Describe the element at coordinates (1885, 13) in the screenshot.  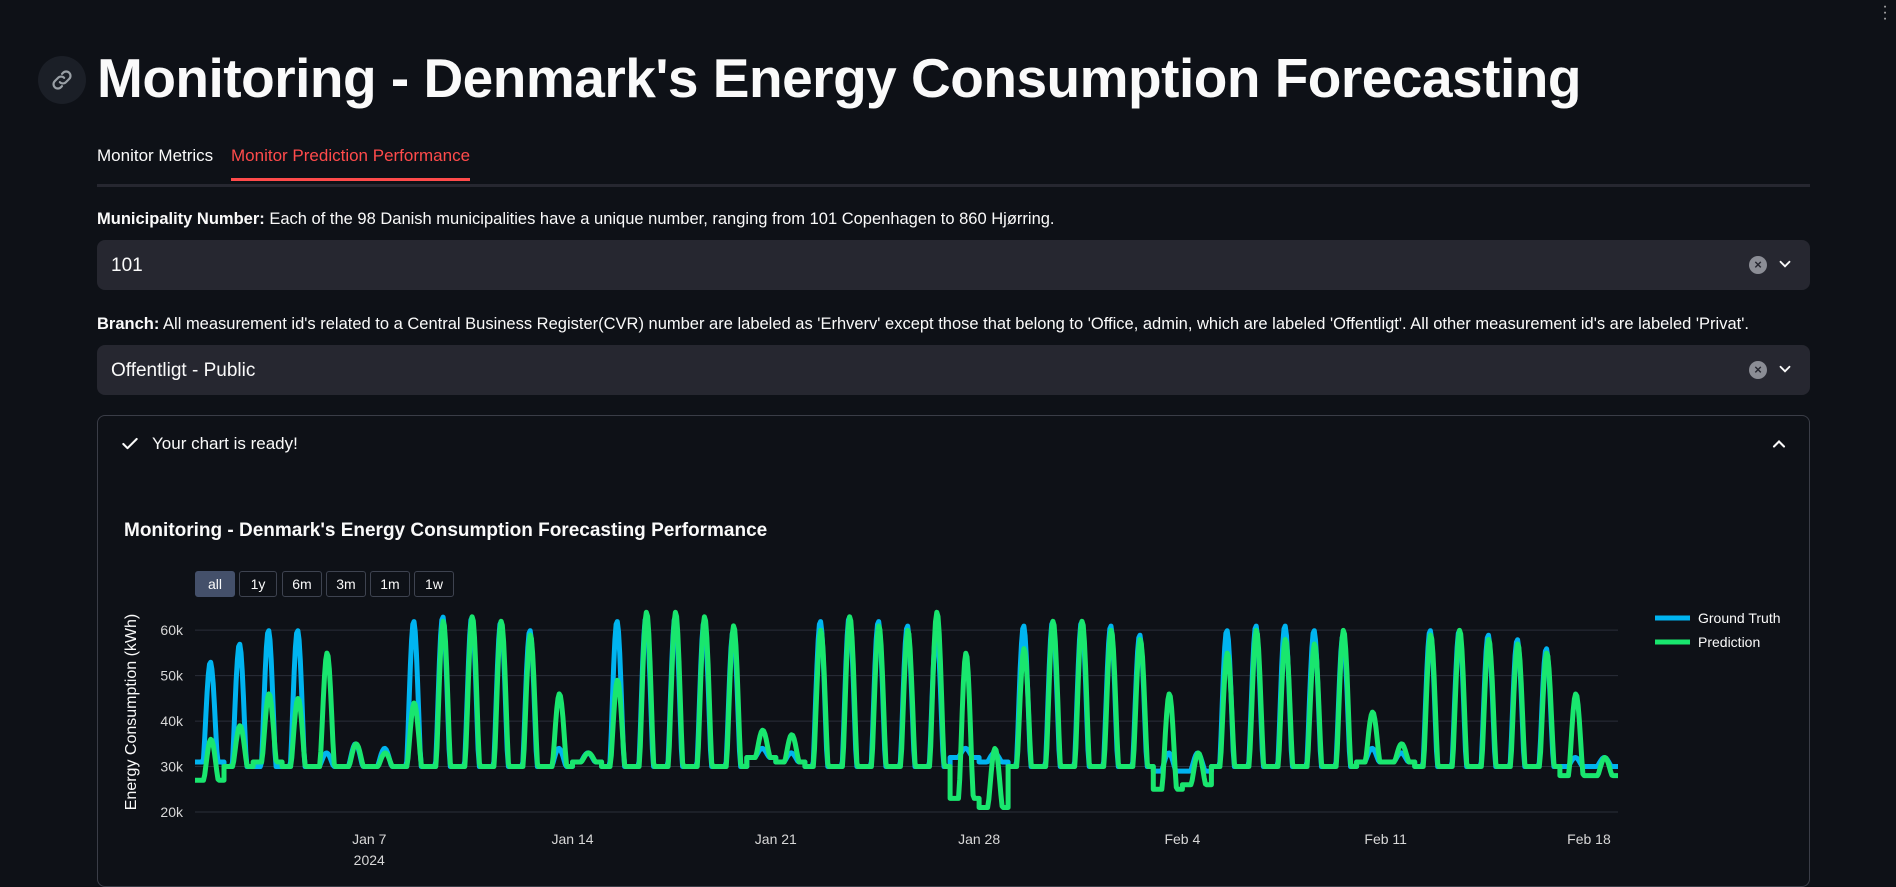
I see `main-menu-icon: · · ·` at that location.